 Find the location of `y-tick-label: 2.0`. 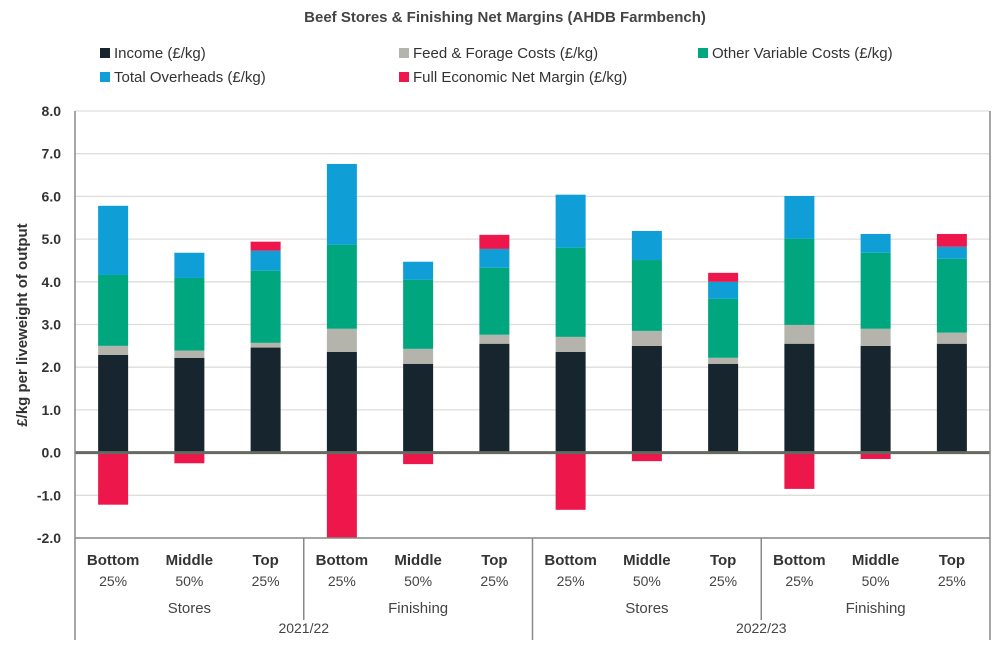

y-tick-label: 2.0 is located at coordinates (52, 367).